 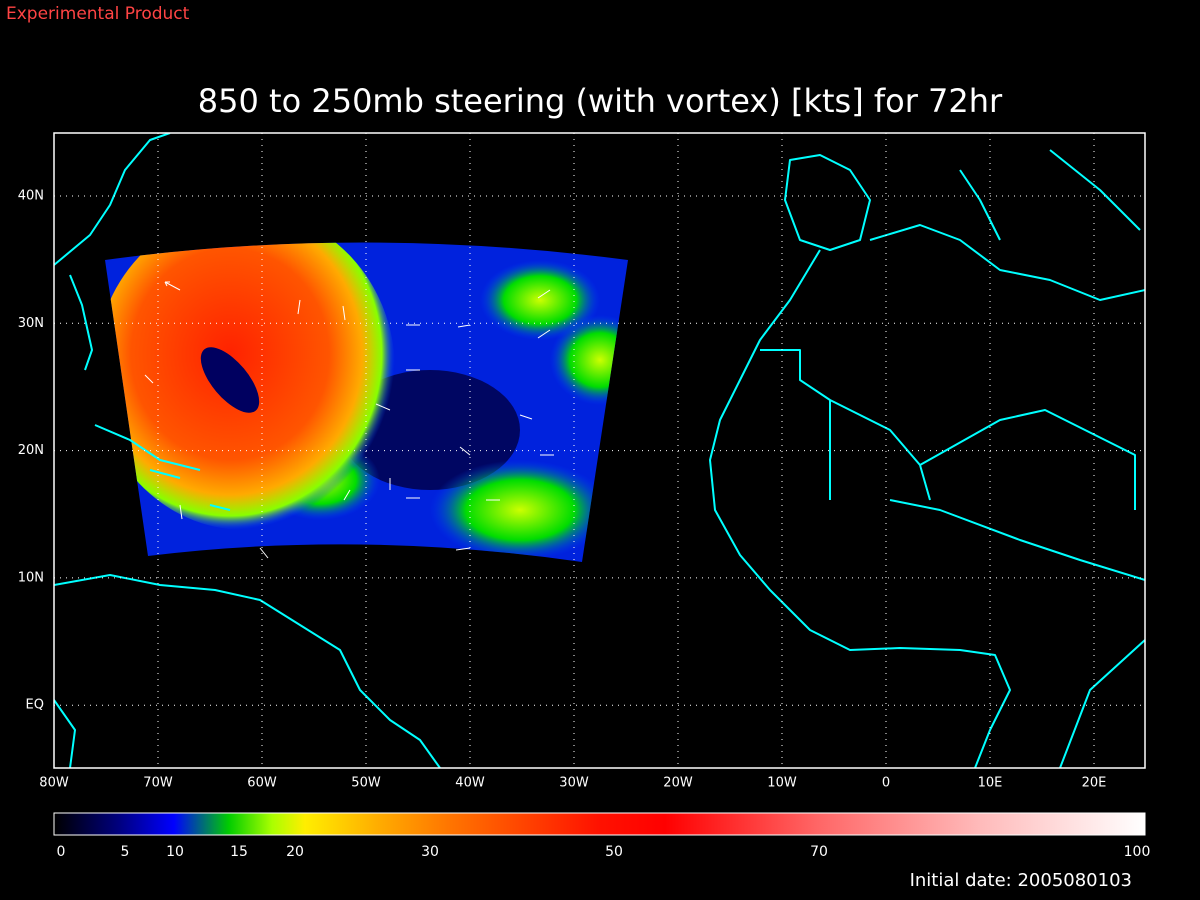 I want to click on colorbar-label: 100, so click(x=1137, y=852).